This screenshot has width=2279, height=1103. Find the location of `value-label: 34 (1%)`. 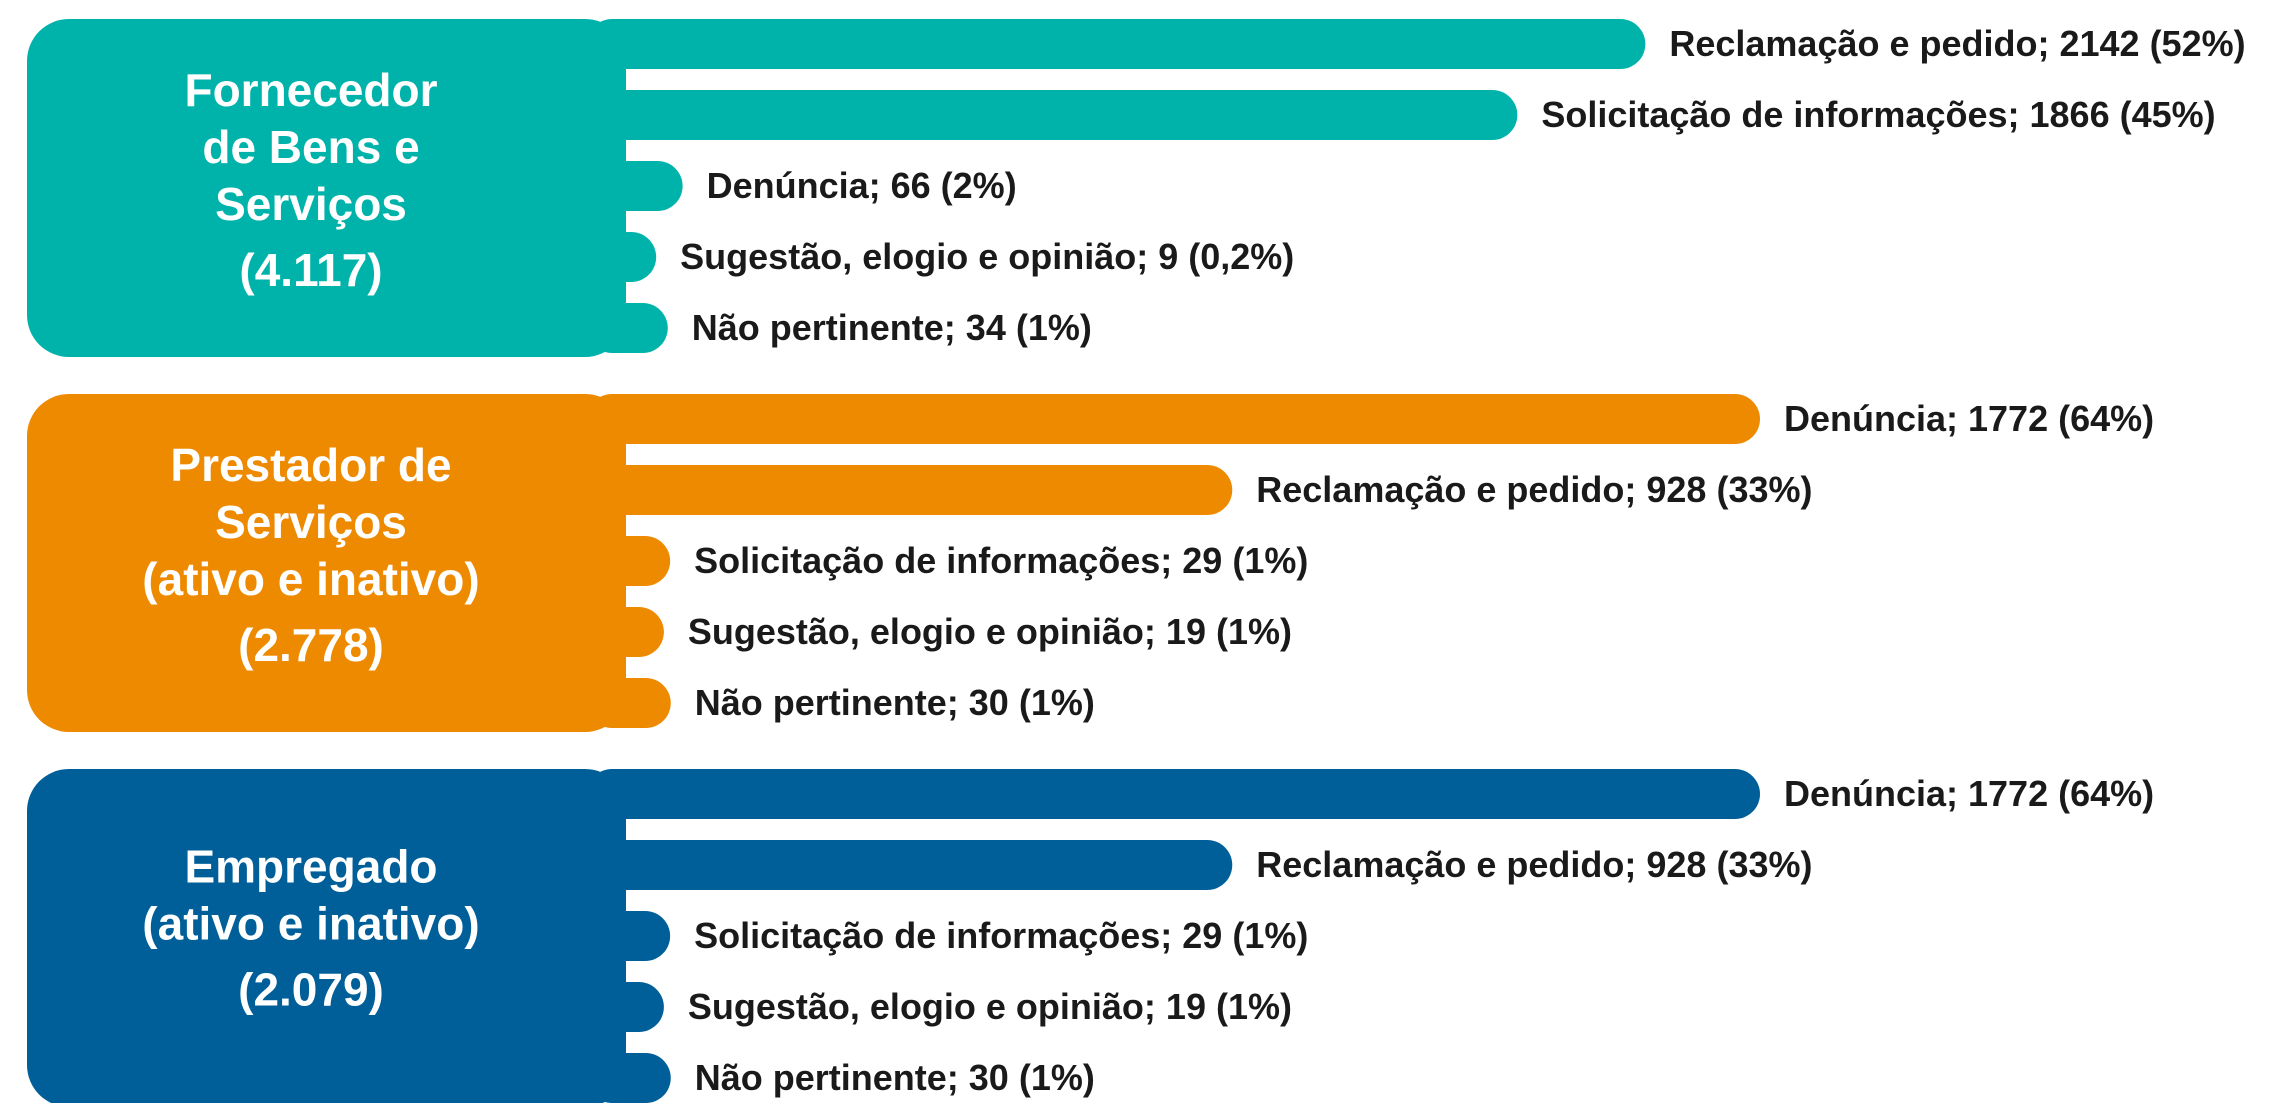

value-label: 34 (1%) is located at coordinates (1029, 327).